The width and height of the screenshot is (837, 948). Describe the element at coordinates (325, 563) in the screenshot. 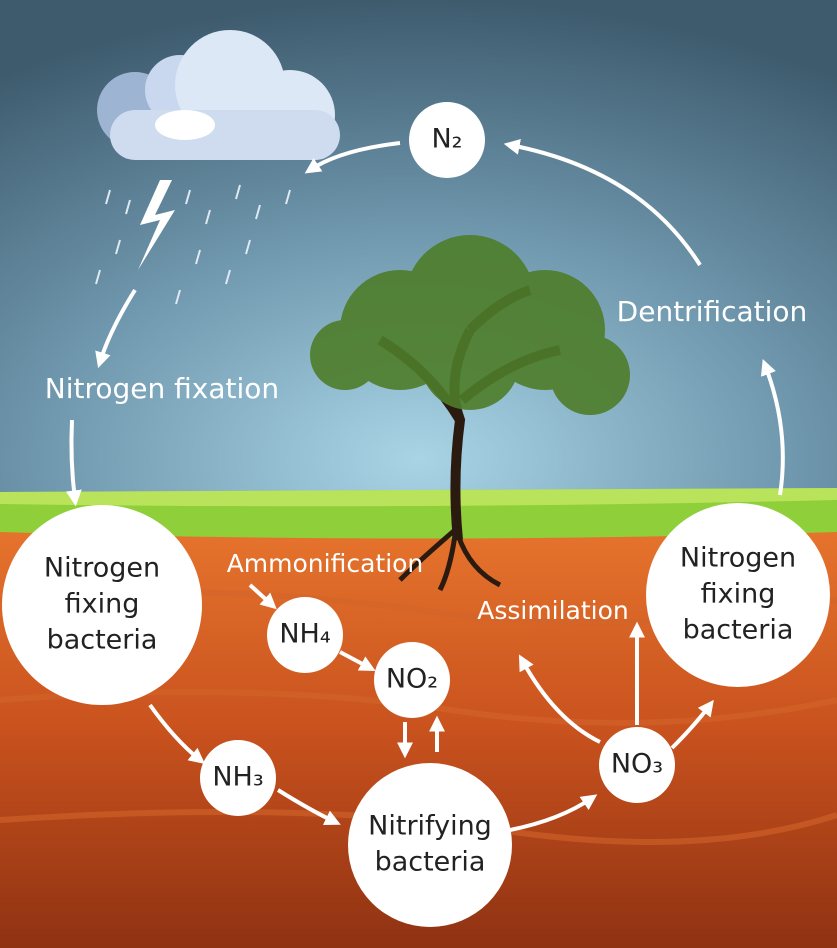

I see `ammonification-label: Ammonification` at that location.